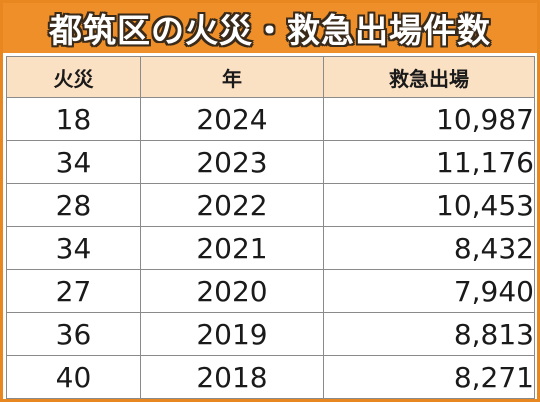  What do you see at coordinates (429, 162) in the screenshot?
I see `cell-ambulance-calls: 11,176` at bounding box center [429, 162].